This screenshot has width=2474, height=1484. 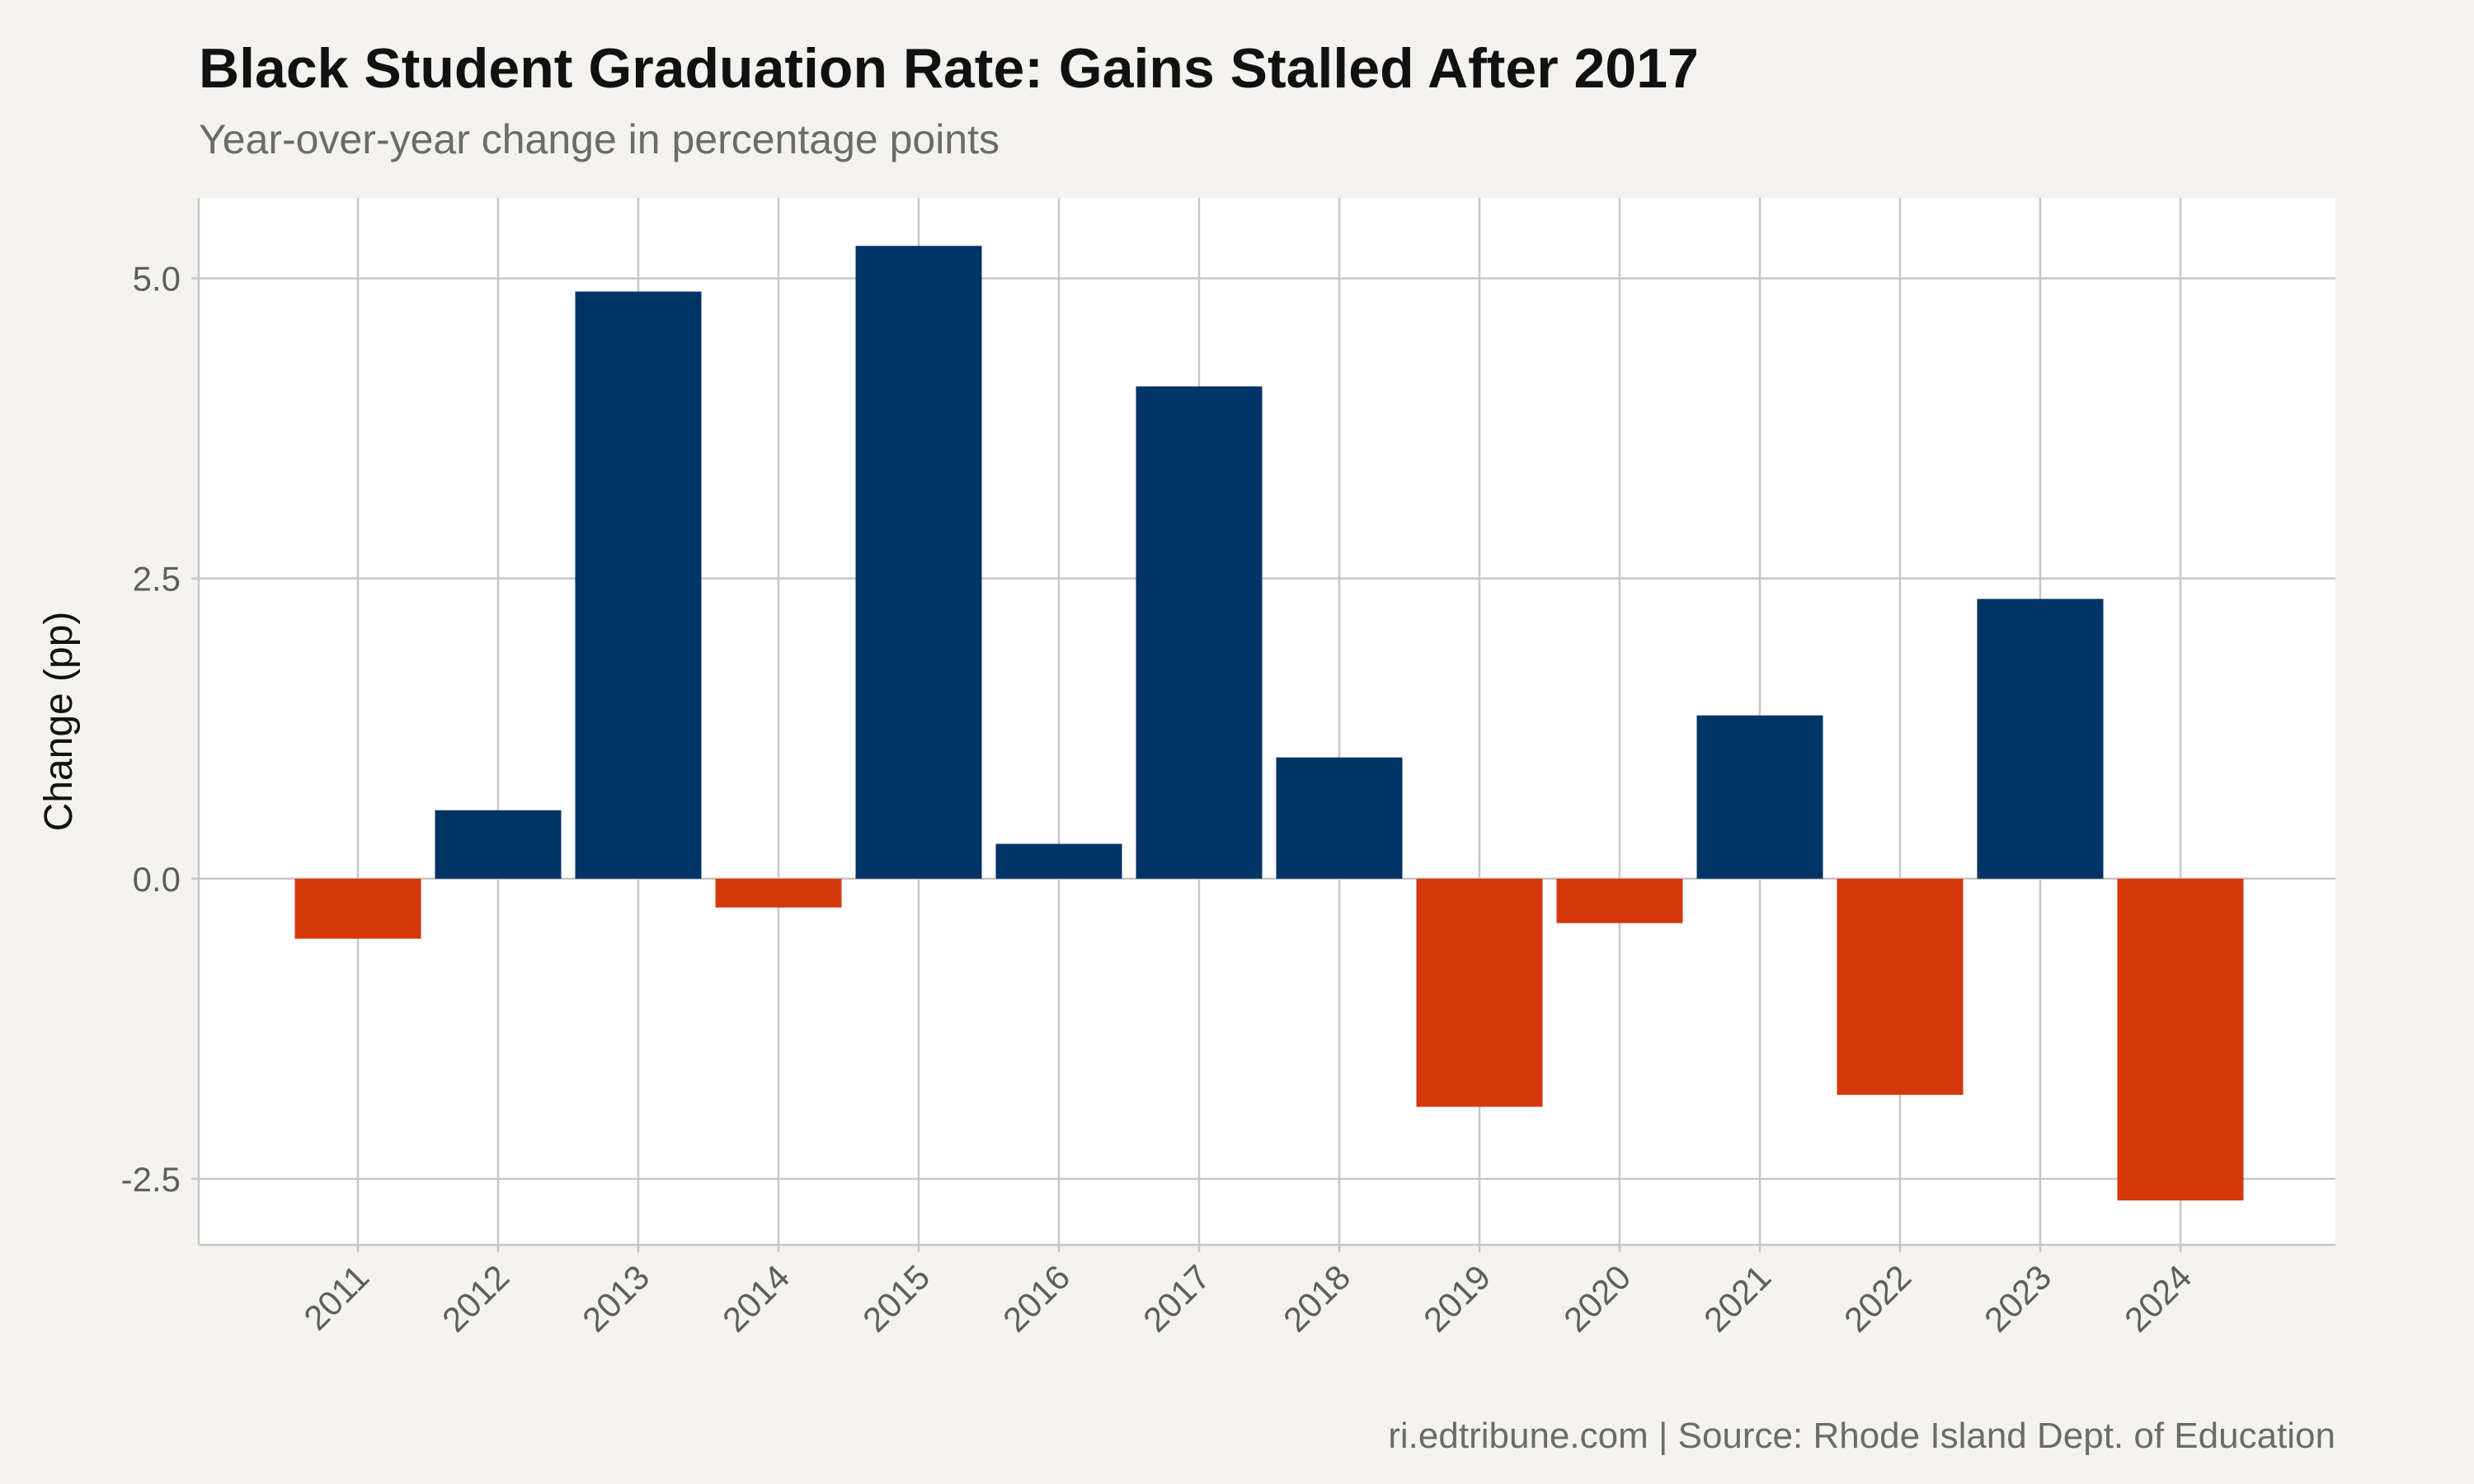 What do you see at coordinates (2180, 1039) in the screenshot?
I see `bar-2024` at bounding box center [2180, 1039].